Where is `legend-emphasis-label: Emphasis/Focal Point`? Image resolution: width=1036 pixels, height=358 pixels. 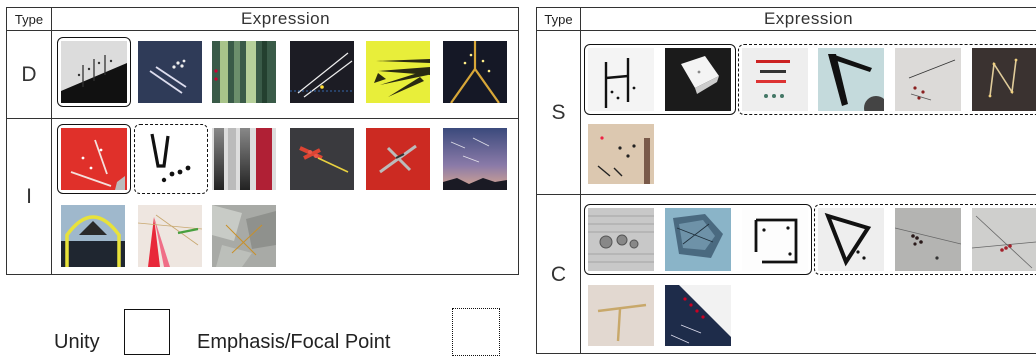 legend-emphasis-label: Emphasis/Focal Point is located at coordinates (294, 342).